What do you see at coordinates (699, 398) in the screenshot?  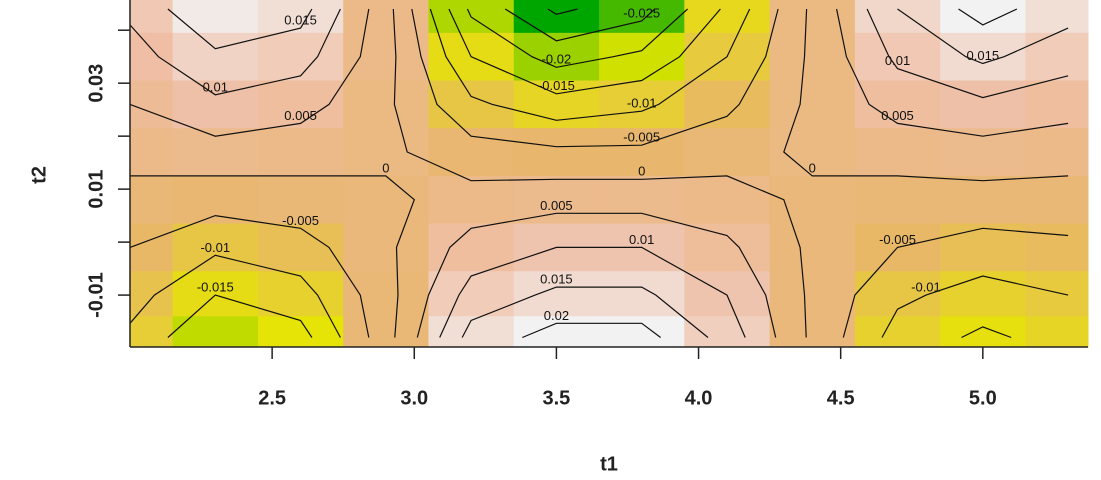 I see `x-tick-label: 4.0` at bounding box center [699, 398].